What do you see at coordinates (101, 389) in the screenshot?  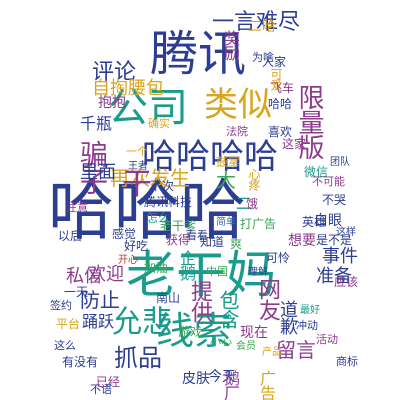 I see `cloud-word: 不语` at bounding box center [101, 389].